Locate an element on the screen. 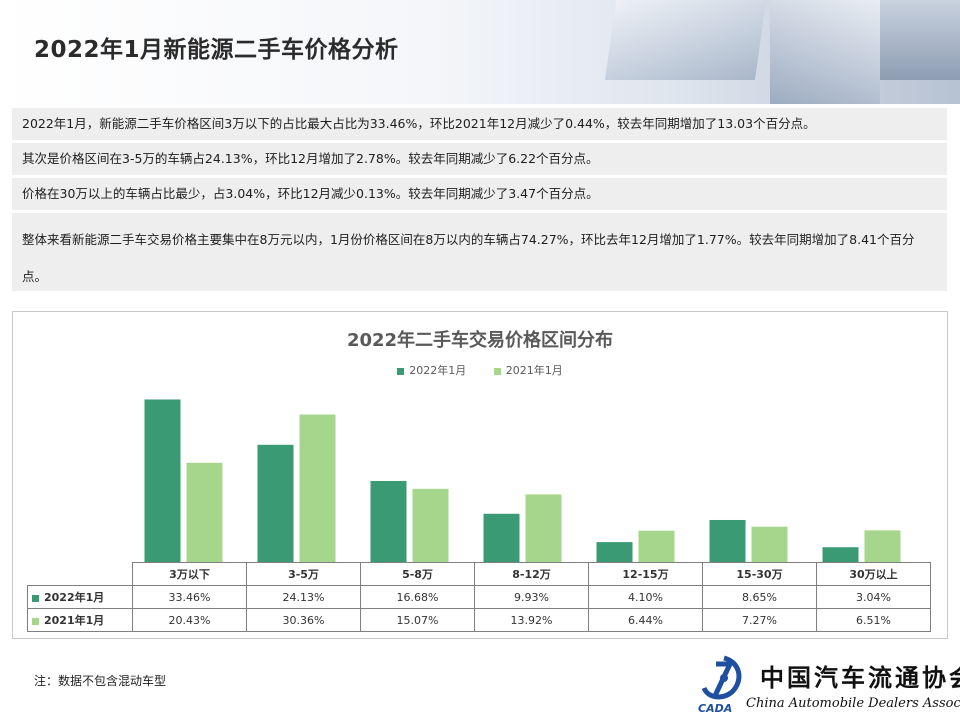 The image size is (960, 720). table-category: 15-30万 is located at coordinates (759, 574).